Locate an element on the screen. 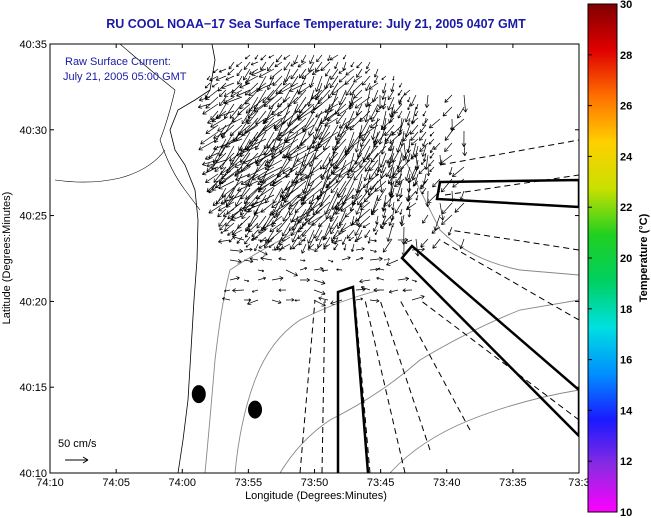 The height and width of the screenshot is (518, 651). x-tick-label: 74:05 is located at coordinates (116, 483).